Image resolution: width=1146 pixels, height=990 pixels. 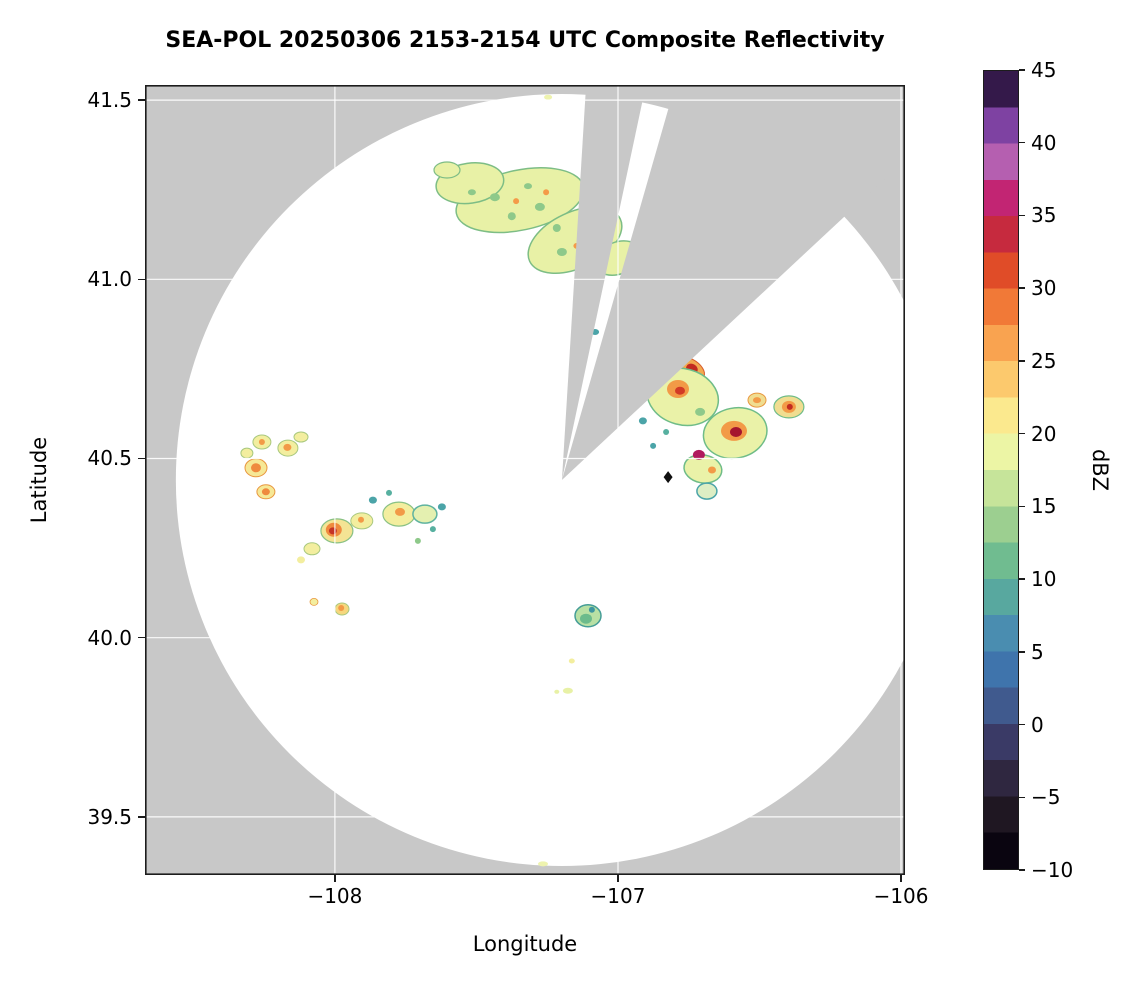 I want to click on x-tick-label: −108, so click(x=335, y=896).